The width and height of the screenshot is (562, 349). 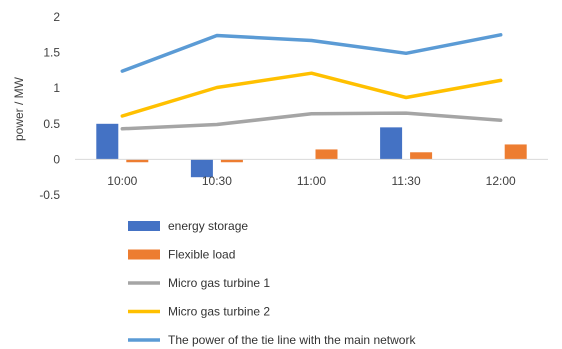 What do you see at coordinates (49, 106) in the screenshot?
I see `y-ticks: -0.5 0 0.5 1 1.5 2` at bounding box center [49, 106].